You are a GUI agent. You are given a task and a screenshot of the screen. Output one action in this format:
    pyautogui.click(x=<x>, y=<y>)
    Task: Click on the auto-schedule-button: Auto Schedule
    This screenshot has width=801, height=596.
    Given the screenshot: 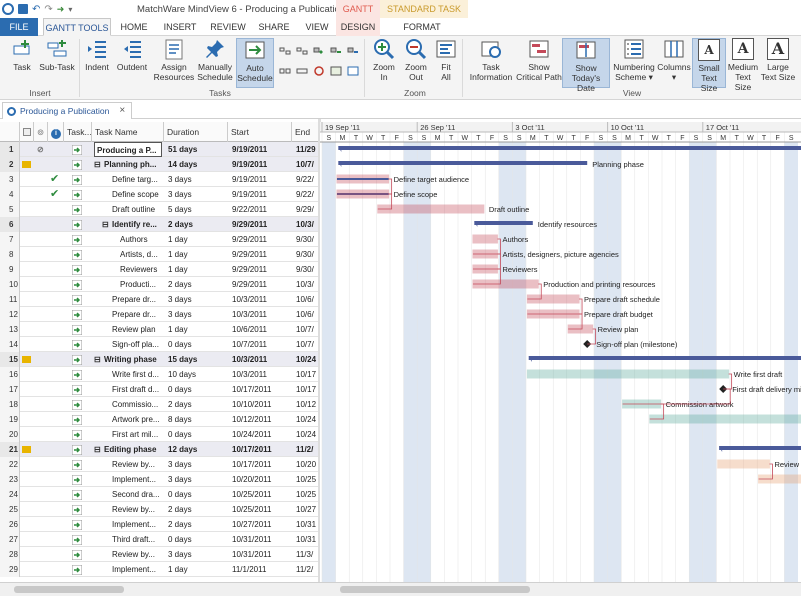 What is the action you would take?
    pyautogui.click(x=255, y=63)
    